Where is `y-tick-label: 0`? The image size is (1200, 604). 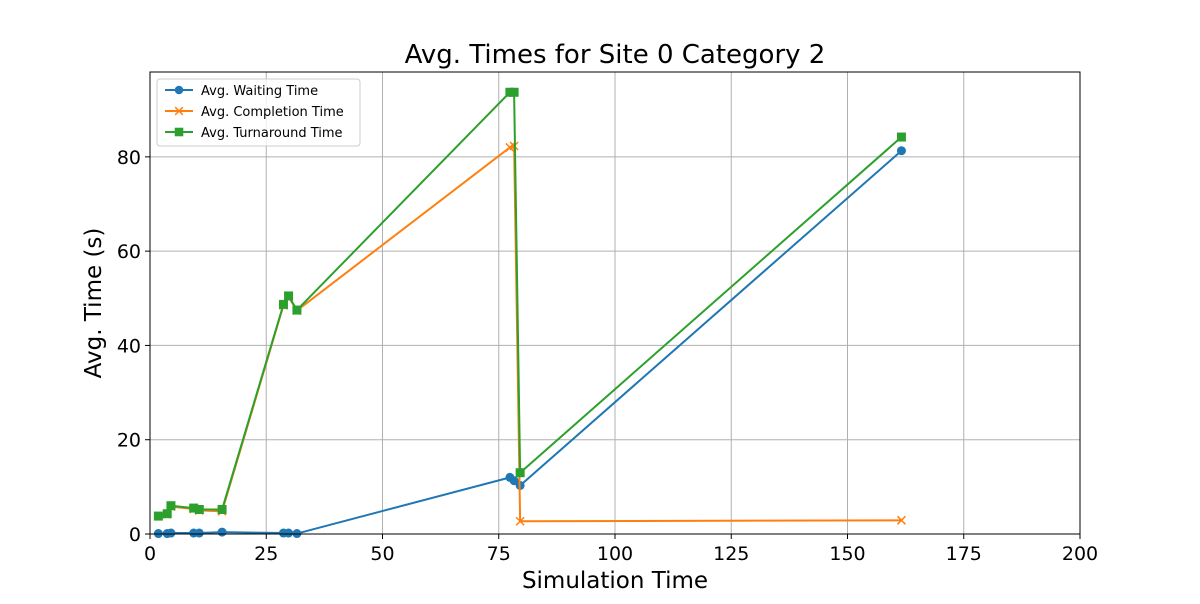
y-tick-label: 0 is located at coordinates (135, 535).